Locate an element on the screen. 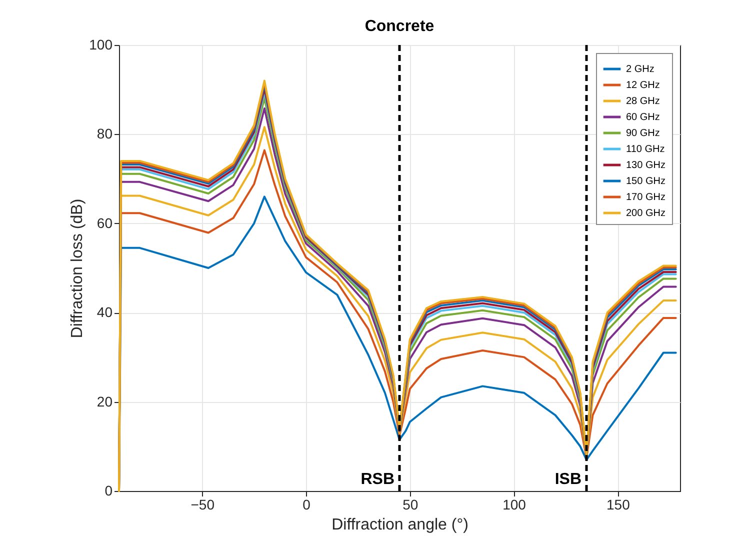 The width and height of the screenshot is (735, 554). legend-label: 110 GHz is located at coordinates (645, 149).